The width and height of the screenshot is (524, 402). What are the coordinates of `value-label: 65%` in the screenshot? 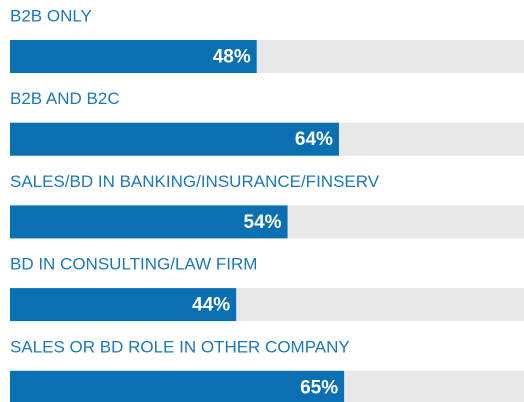 It's located at (319, 387).